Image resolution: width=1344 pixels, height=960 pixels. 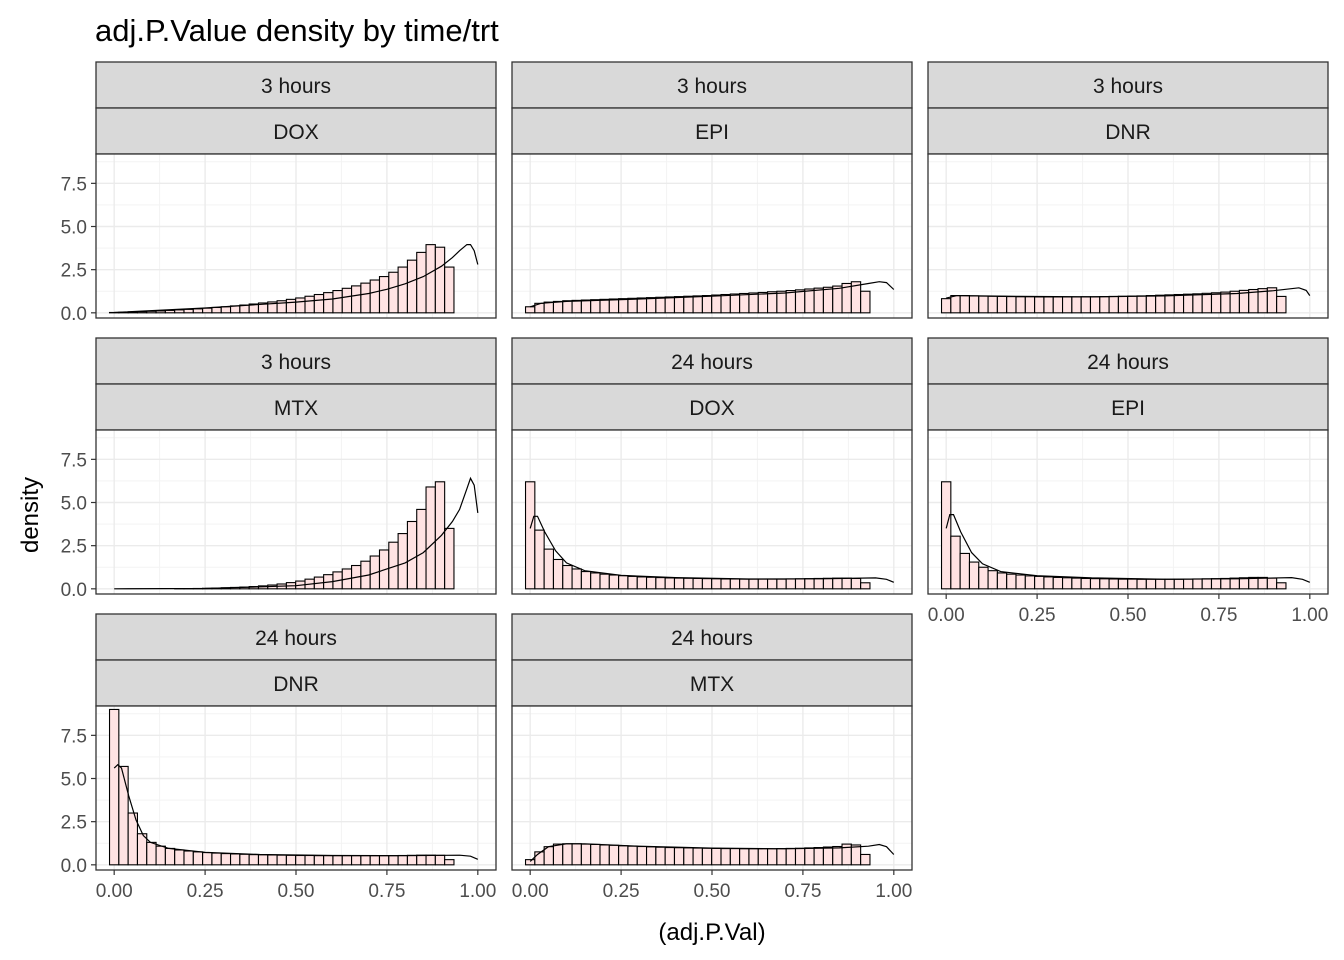 I want to click on facet-strip-treatment-label: DNR, so click(x=296, y=684).